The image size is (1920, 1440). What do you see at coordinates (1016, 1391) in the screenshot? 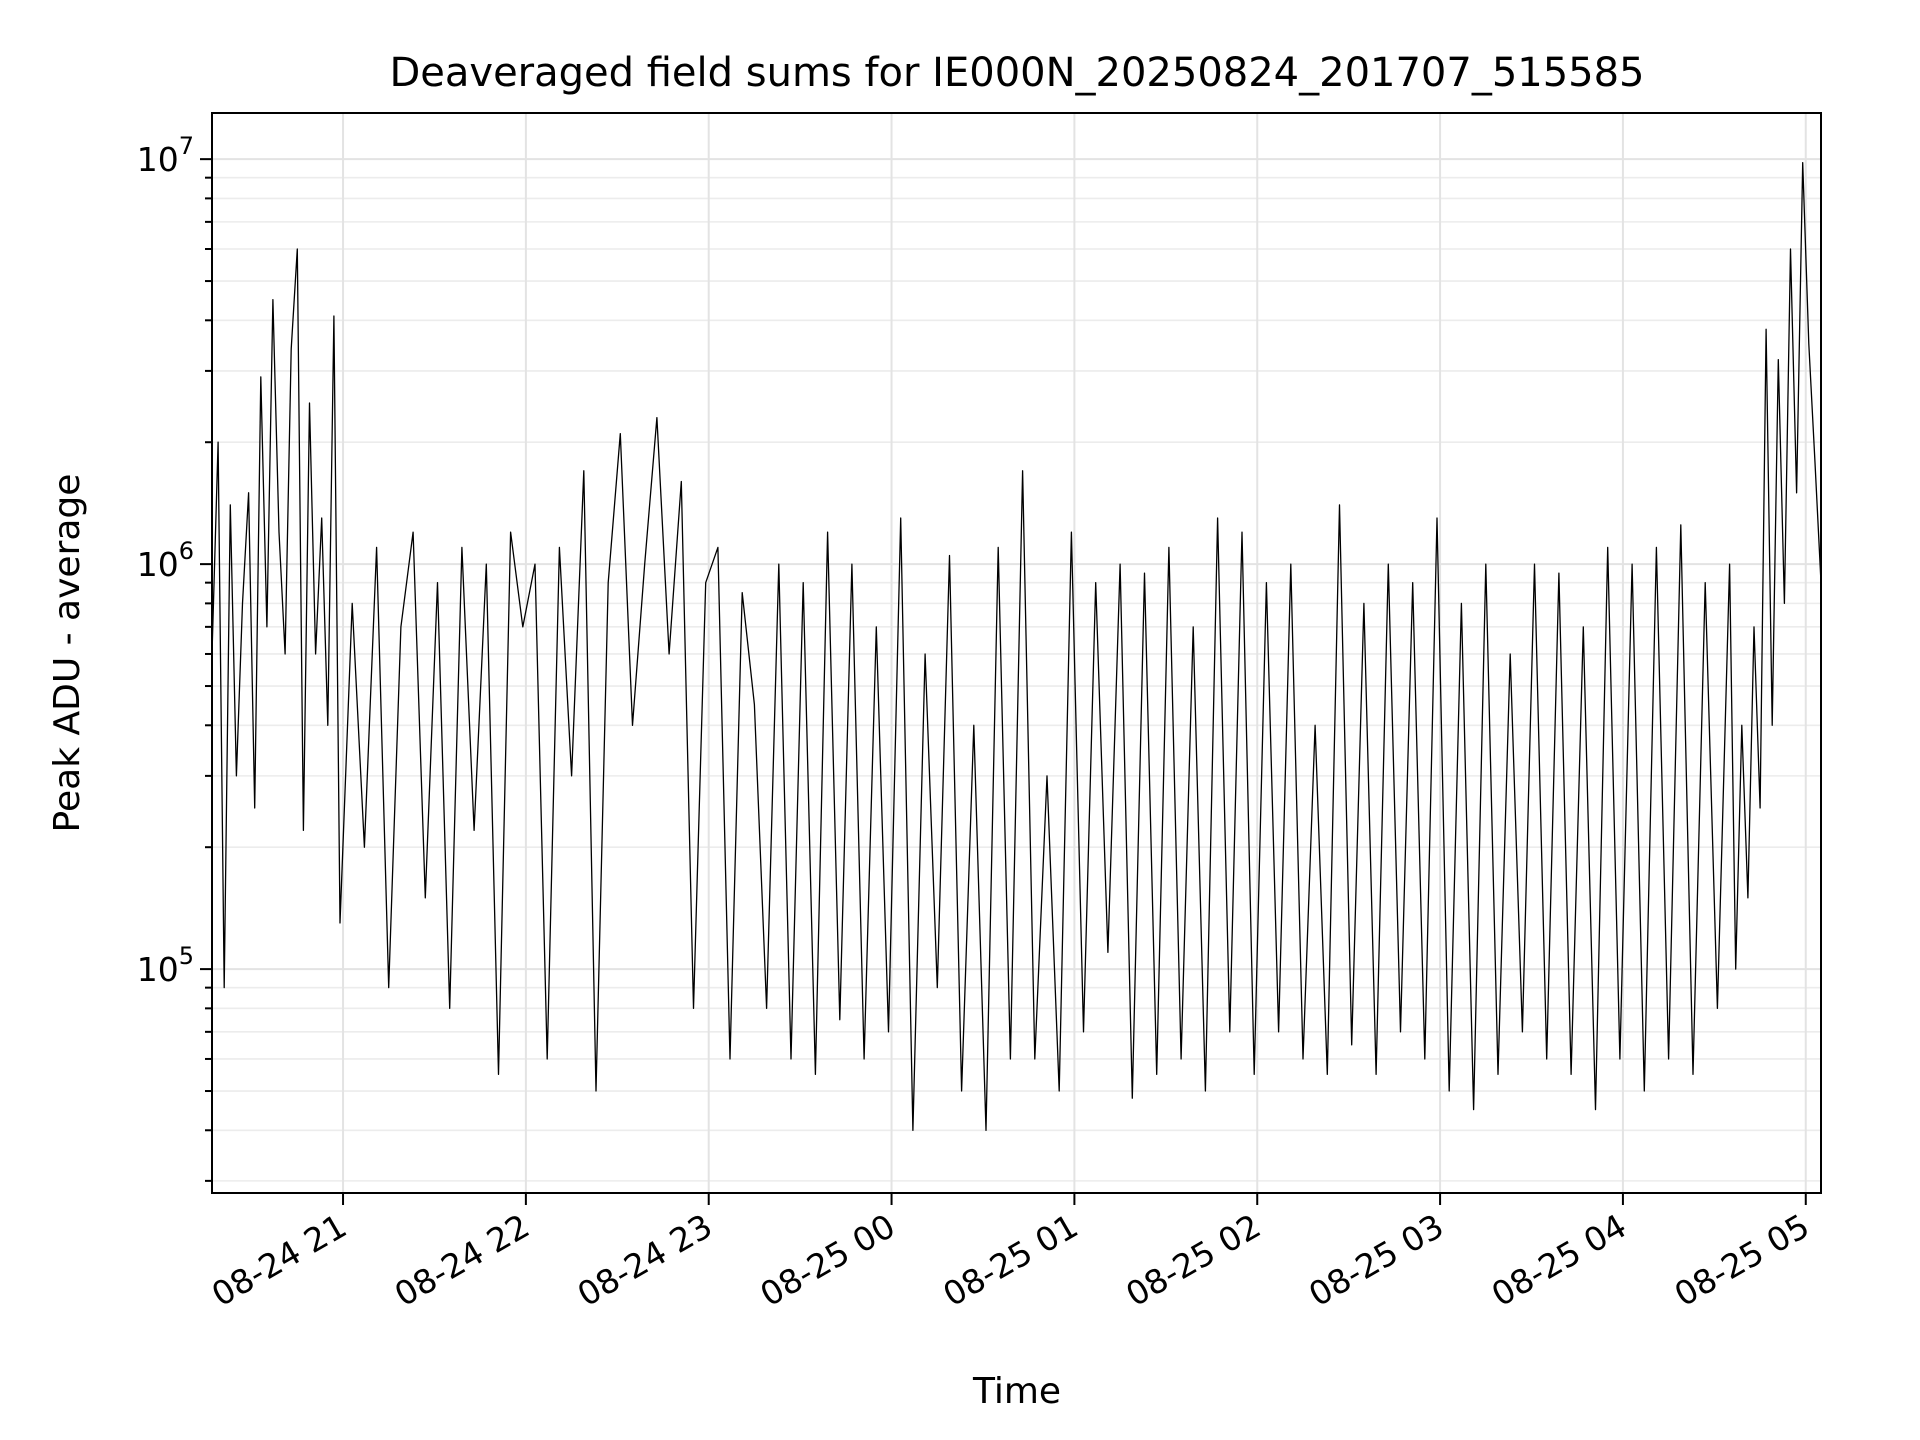
I see `x-axis-label: Time` at bounding box center [1016, 1391].